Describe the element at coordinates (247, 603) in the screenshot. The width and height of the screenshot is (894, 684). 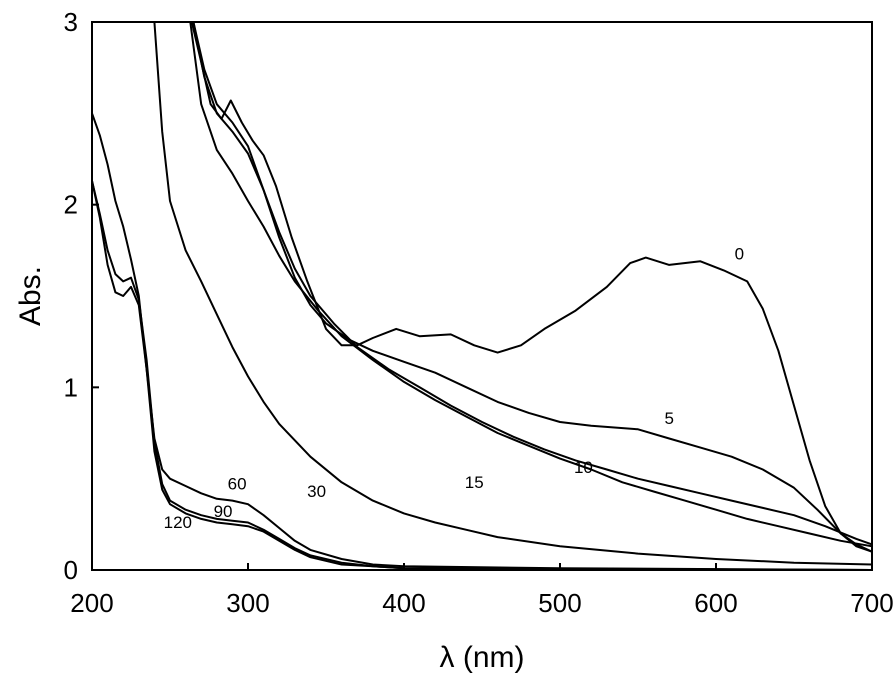
I see `x-tick-label: 300` at that location.